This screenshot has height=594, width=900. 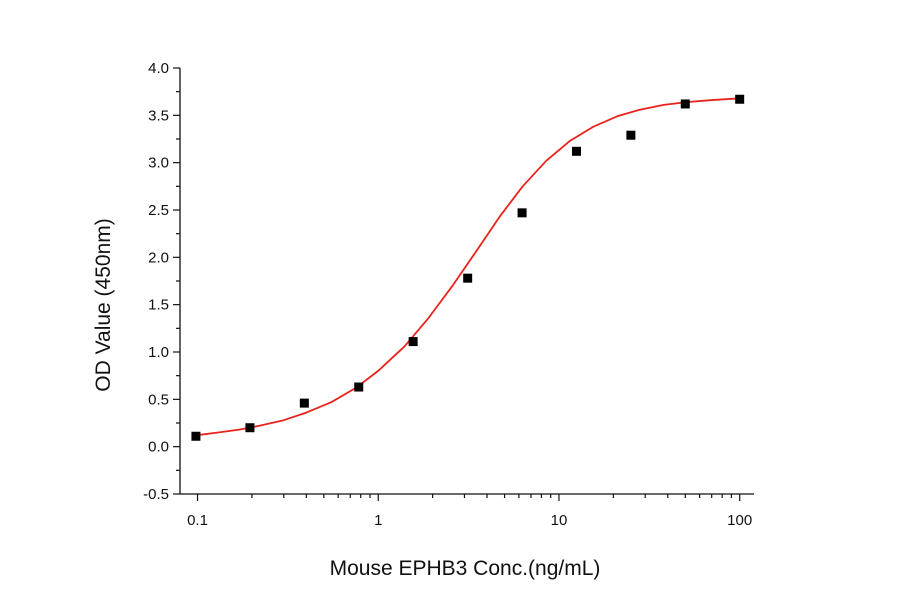 What do you see at coordinates (158, 352) in the screenshot?
I see `y-tick-label: 1.0` at bounding box center [158, 352].